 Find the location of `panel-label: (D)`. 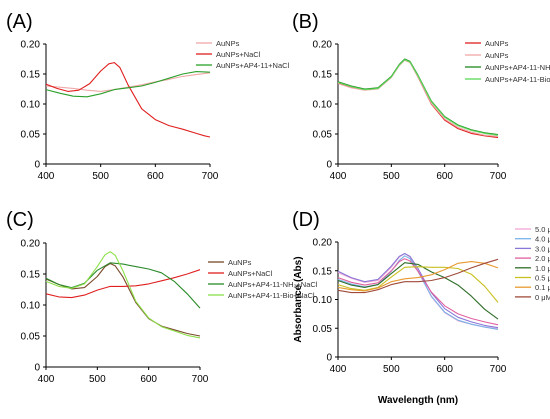

panel-label: (D) is located at coordinates (306, 220).